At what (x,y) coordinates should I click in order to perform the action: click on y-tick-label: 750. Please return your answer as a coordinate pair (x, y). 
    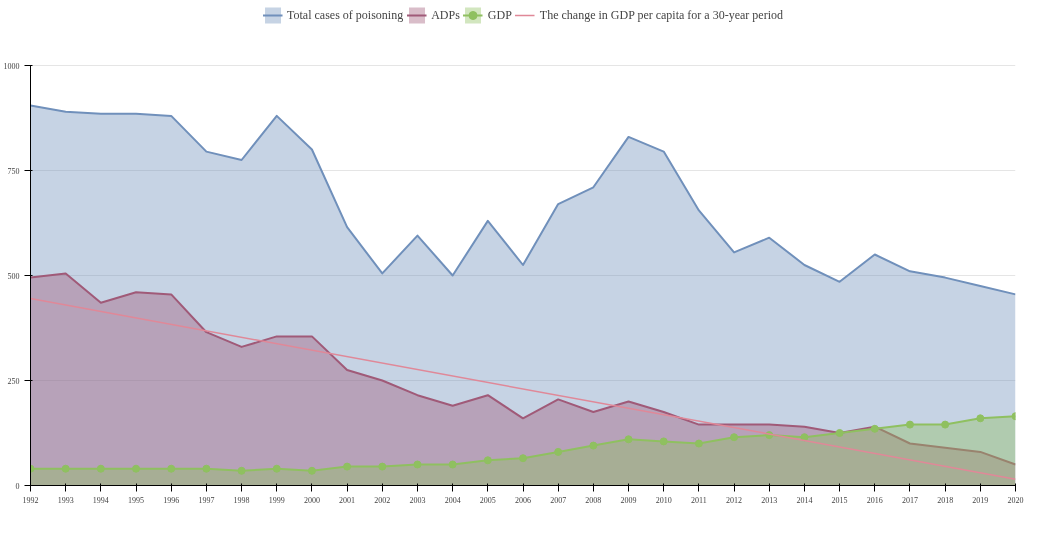
    Looking at the image, I should click on (13, 171).